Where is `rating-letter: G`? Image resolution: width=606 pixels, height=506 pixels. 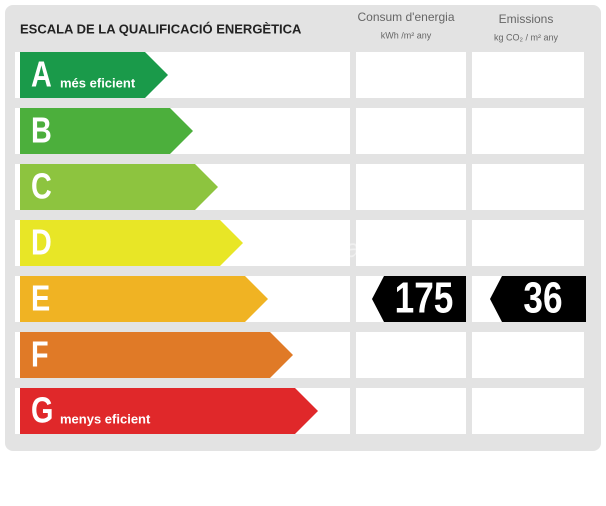 rating-letter: G is located at coordinates (42, 409).